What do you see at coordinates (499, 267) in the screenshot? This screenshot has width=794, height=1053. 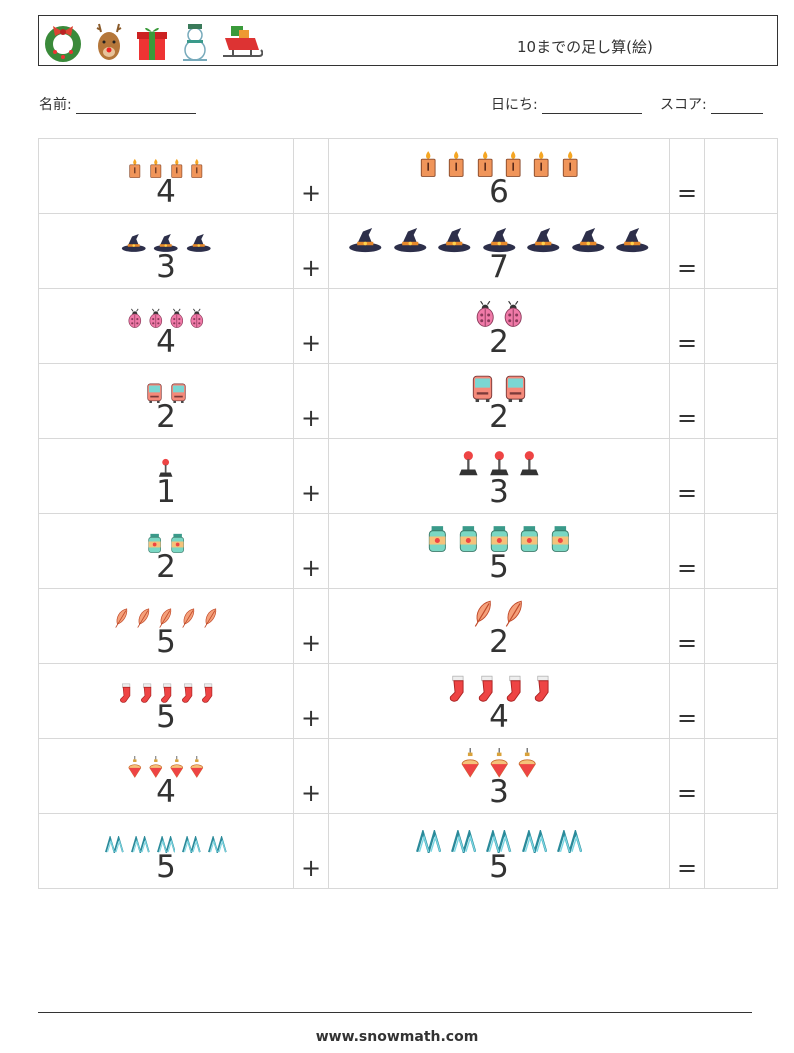 I see `addend-b-number: 7` at bounding box center [499, 267].